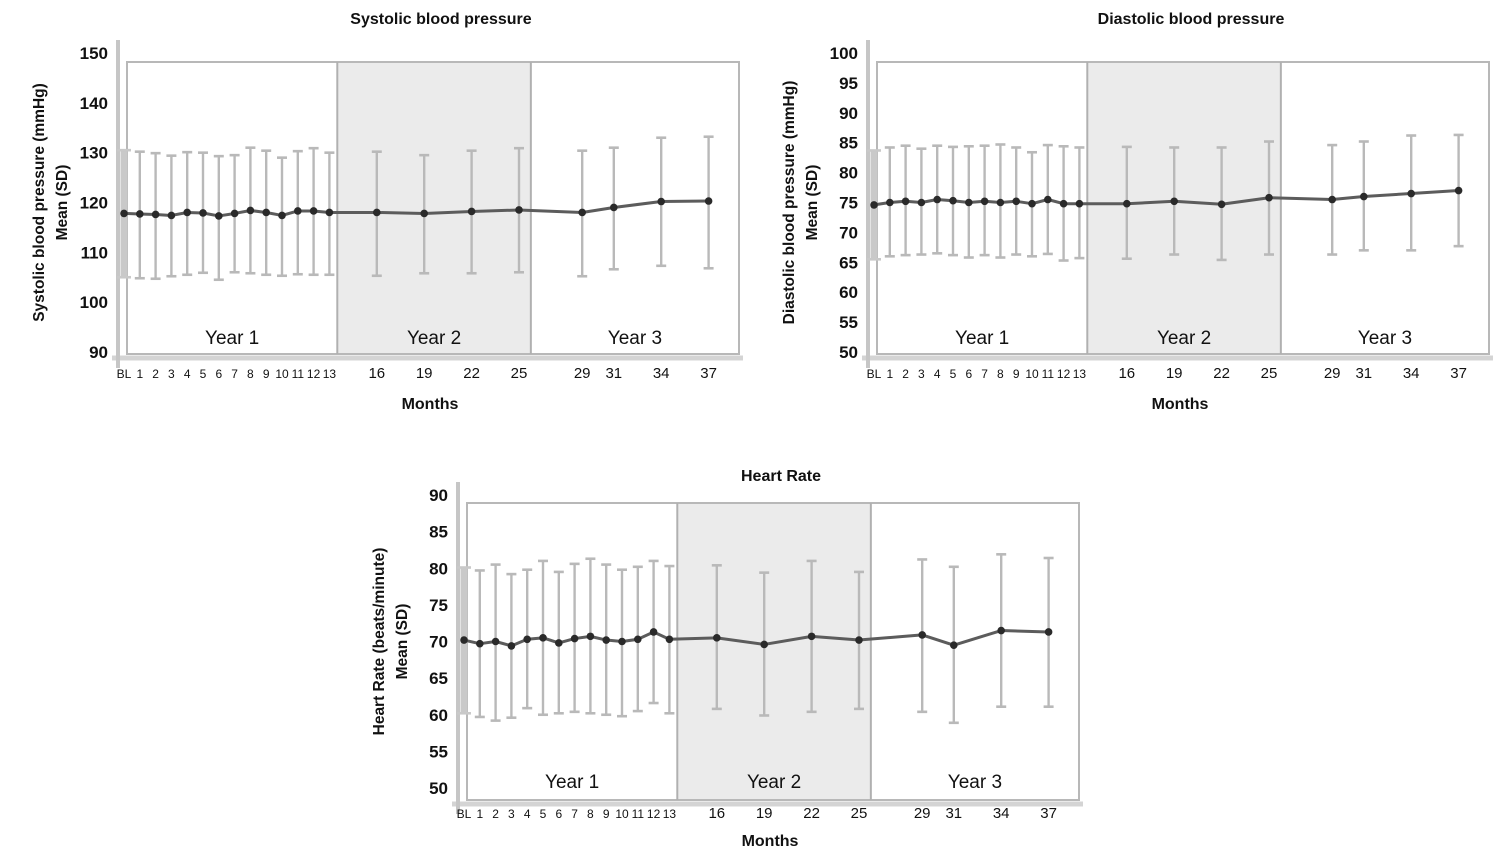 The width and height of the screenshot is (1500, 866). What do you see at coordinates (1080, 374) in the screenshot?
I see `x-tick-label: 13` at bounding box center [1080, 374].